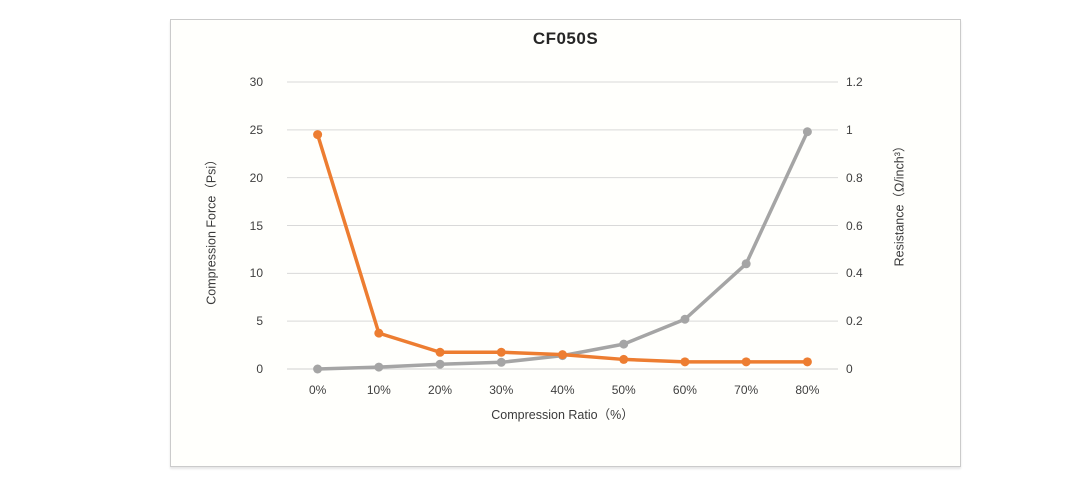  What do you see at coordinates (317, 390) in the screenshot?
I see `x-axis-tick: 0%` at bounding box center [317, 390].